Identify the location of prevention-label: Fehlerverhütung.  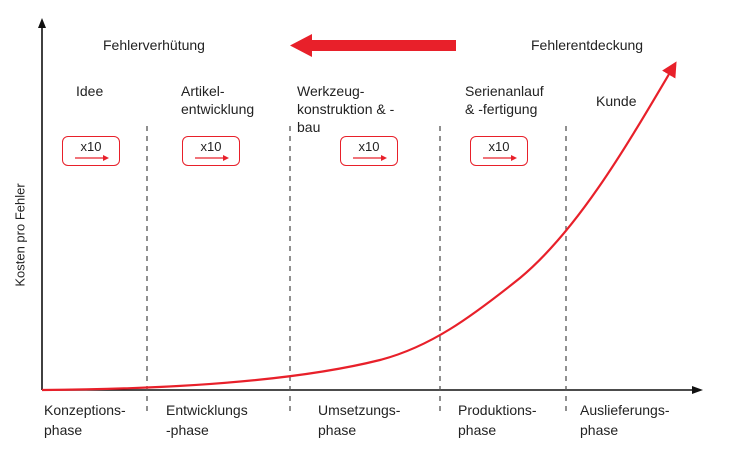
(154, 45).